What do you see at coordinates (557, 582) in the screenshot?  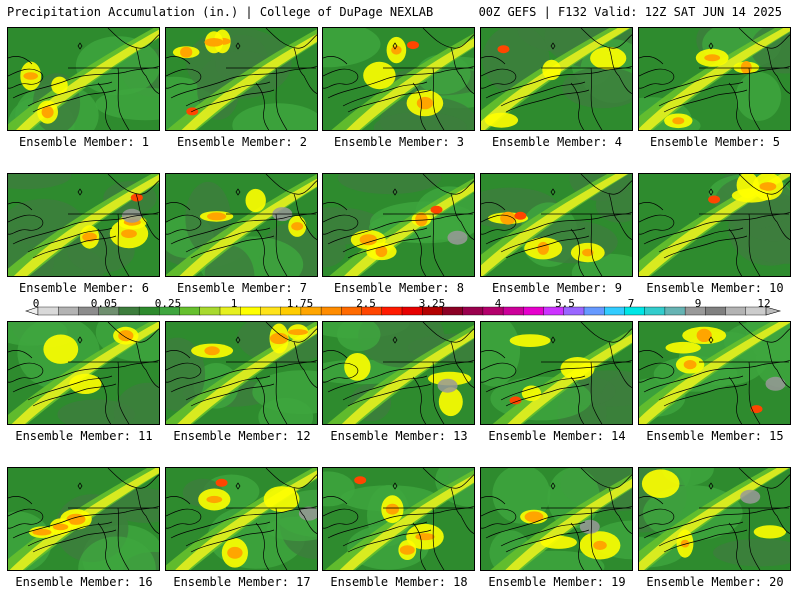 I see `ensemble-member-label: Ensemble Member: 19` at bounding box center [557, 582].